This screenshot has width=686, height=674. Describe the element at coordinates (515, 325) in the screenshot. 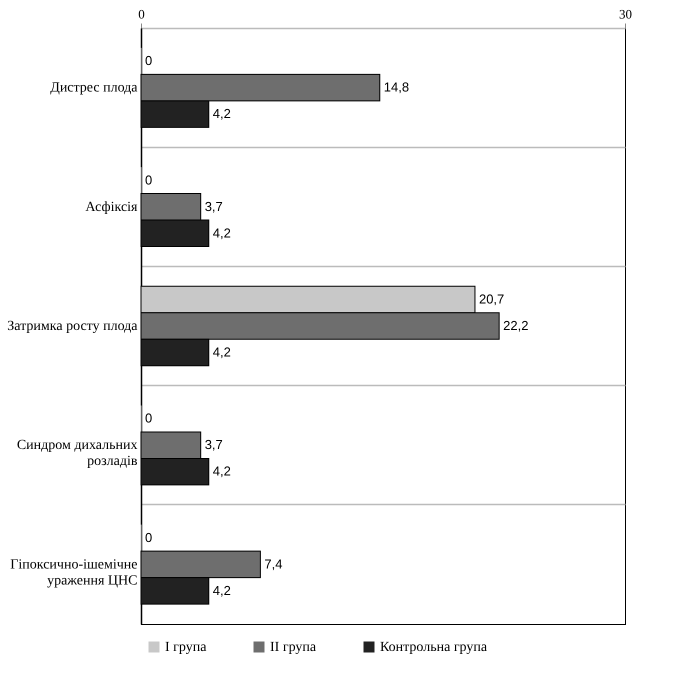

I see `data-label: 22,2` at that location.